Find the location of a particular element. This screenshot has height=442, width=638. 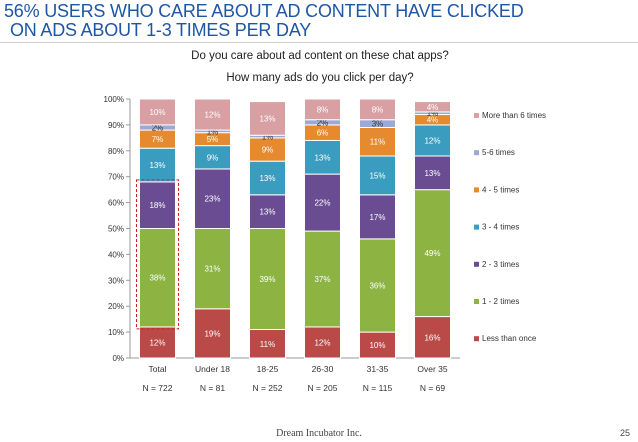

data-label: 38% is located at coordinates (157, 278).